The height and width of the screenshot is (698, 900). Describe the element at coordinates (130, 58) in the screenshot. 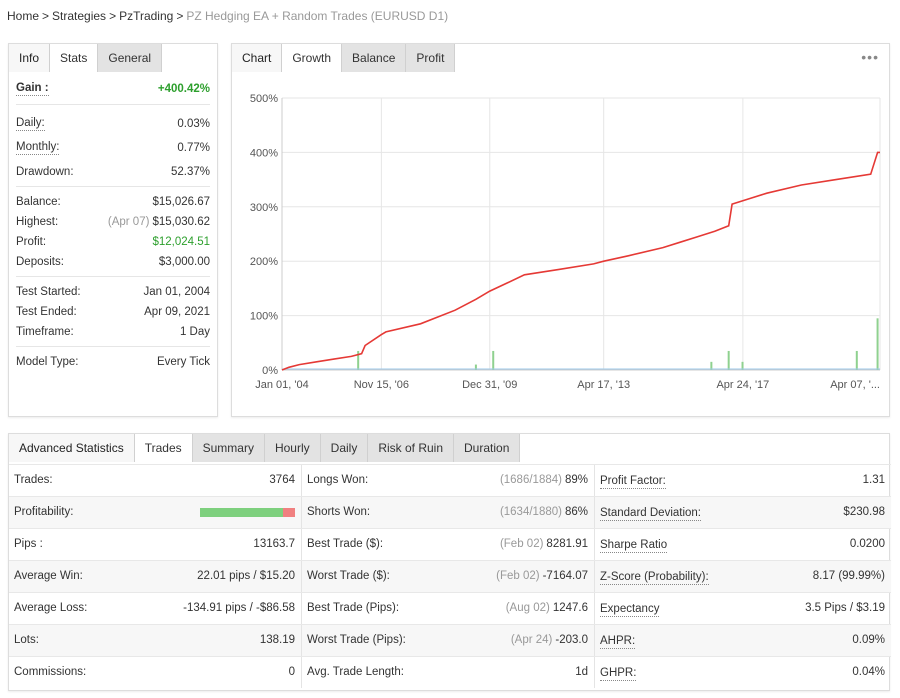

I see `tab-general: General` at that location.